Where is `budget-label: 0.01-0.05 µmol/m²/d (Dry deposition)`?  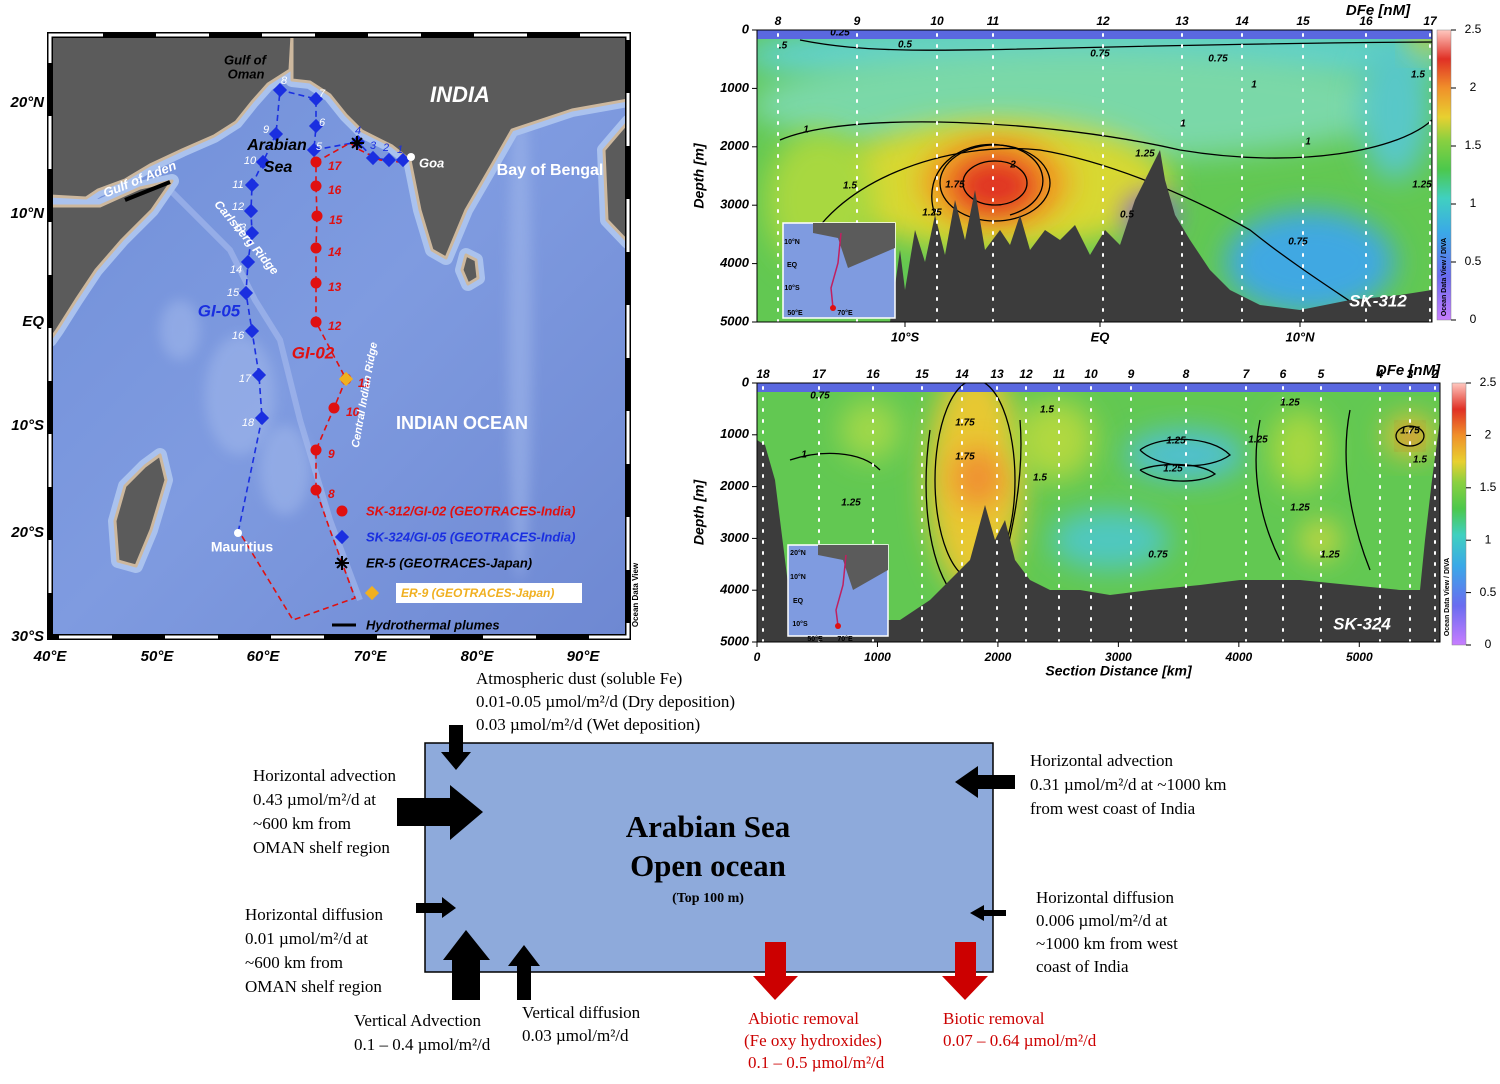
budget-label: 0.01-0.05 µmol/m²/d (Dry deposition) is located at coordinates (605, 701).